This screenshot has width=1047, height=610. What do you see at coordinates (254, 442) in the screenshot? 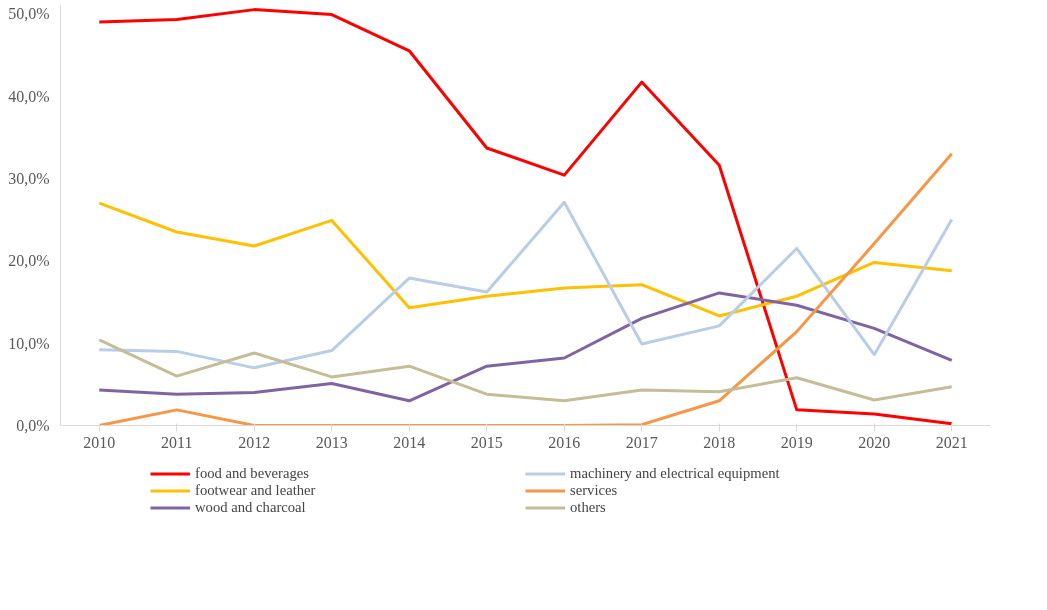
I see `x-tick-label: 2012` at bounding box center [254, 442].